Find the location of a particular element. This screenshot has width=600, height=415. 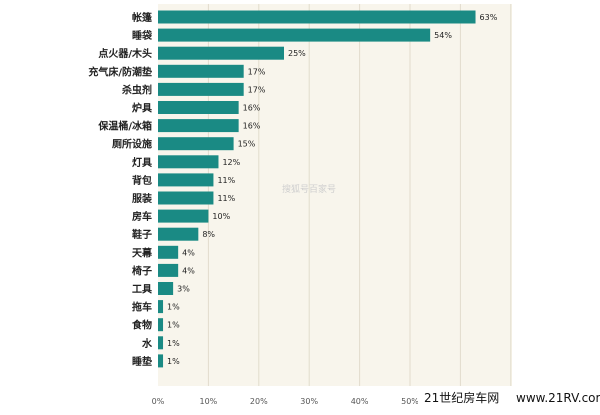

category-label: 椅子 is located at coordinates (142, 270).